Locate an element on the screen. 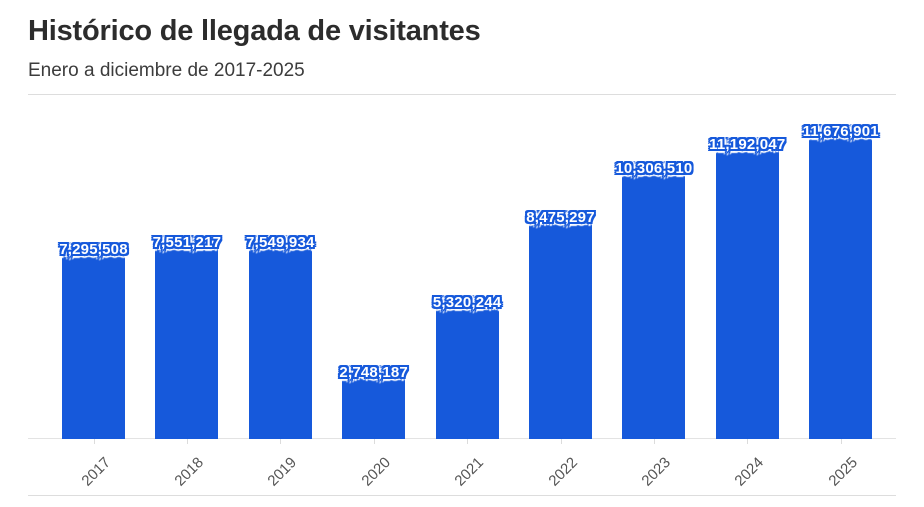 The width and height of the screenshot is (924, 507). header-divider is located at coordinates (462, 95).